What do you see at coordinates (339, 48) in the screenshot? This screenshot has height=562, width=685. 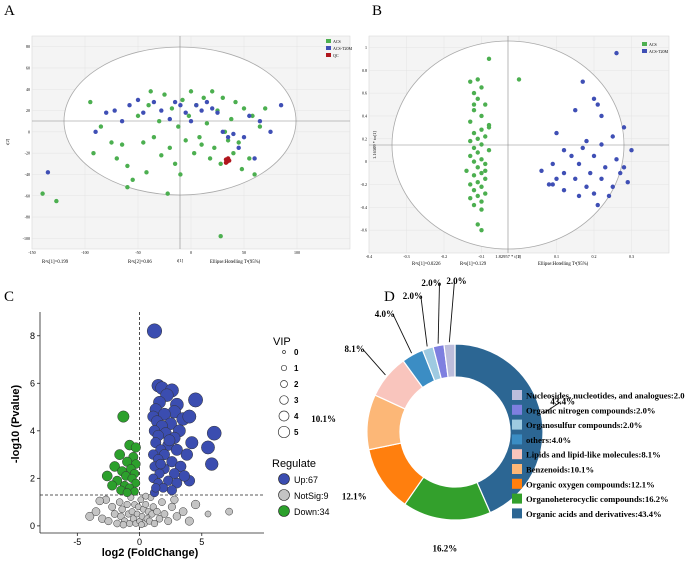 I see `panel-a-legend: ACS ACS-T20M QC` at bounding box center [339, 48].